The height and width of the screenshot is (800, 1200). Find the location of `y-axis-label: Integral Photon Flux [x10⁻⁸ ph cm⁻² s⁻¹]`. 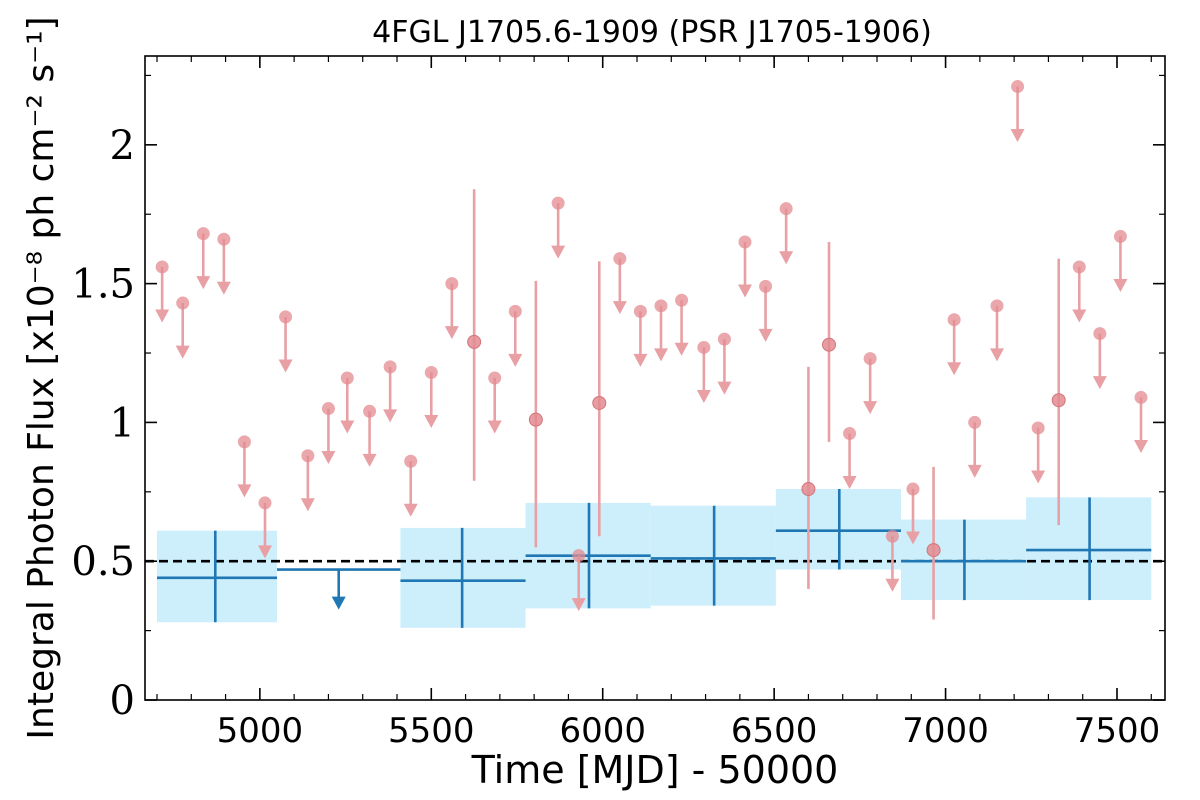

y-axis-label: Integral Photon Flux [x10⁻⁸ ph cm⁻² s⁻¹] is located at coordinates (41, 377).